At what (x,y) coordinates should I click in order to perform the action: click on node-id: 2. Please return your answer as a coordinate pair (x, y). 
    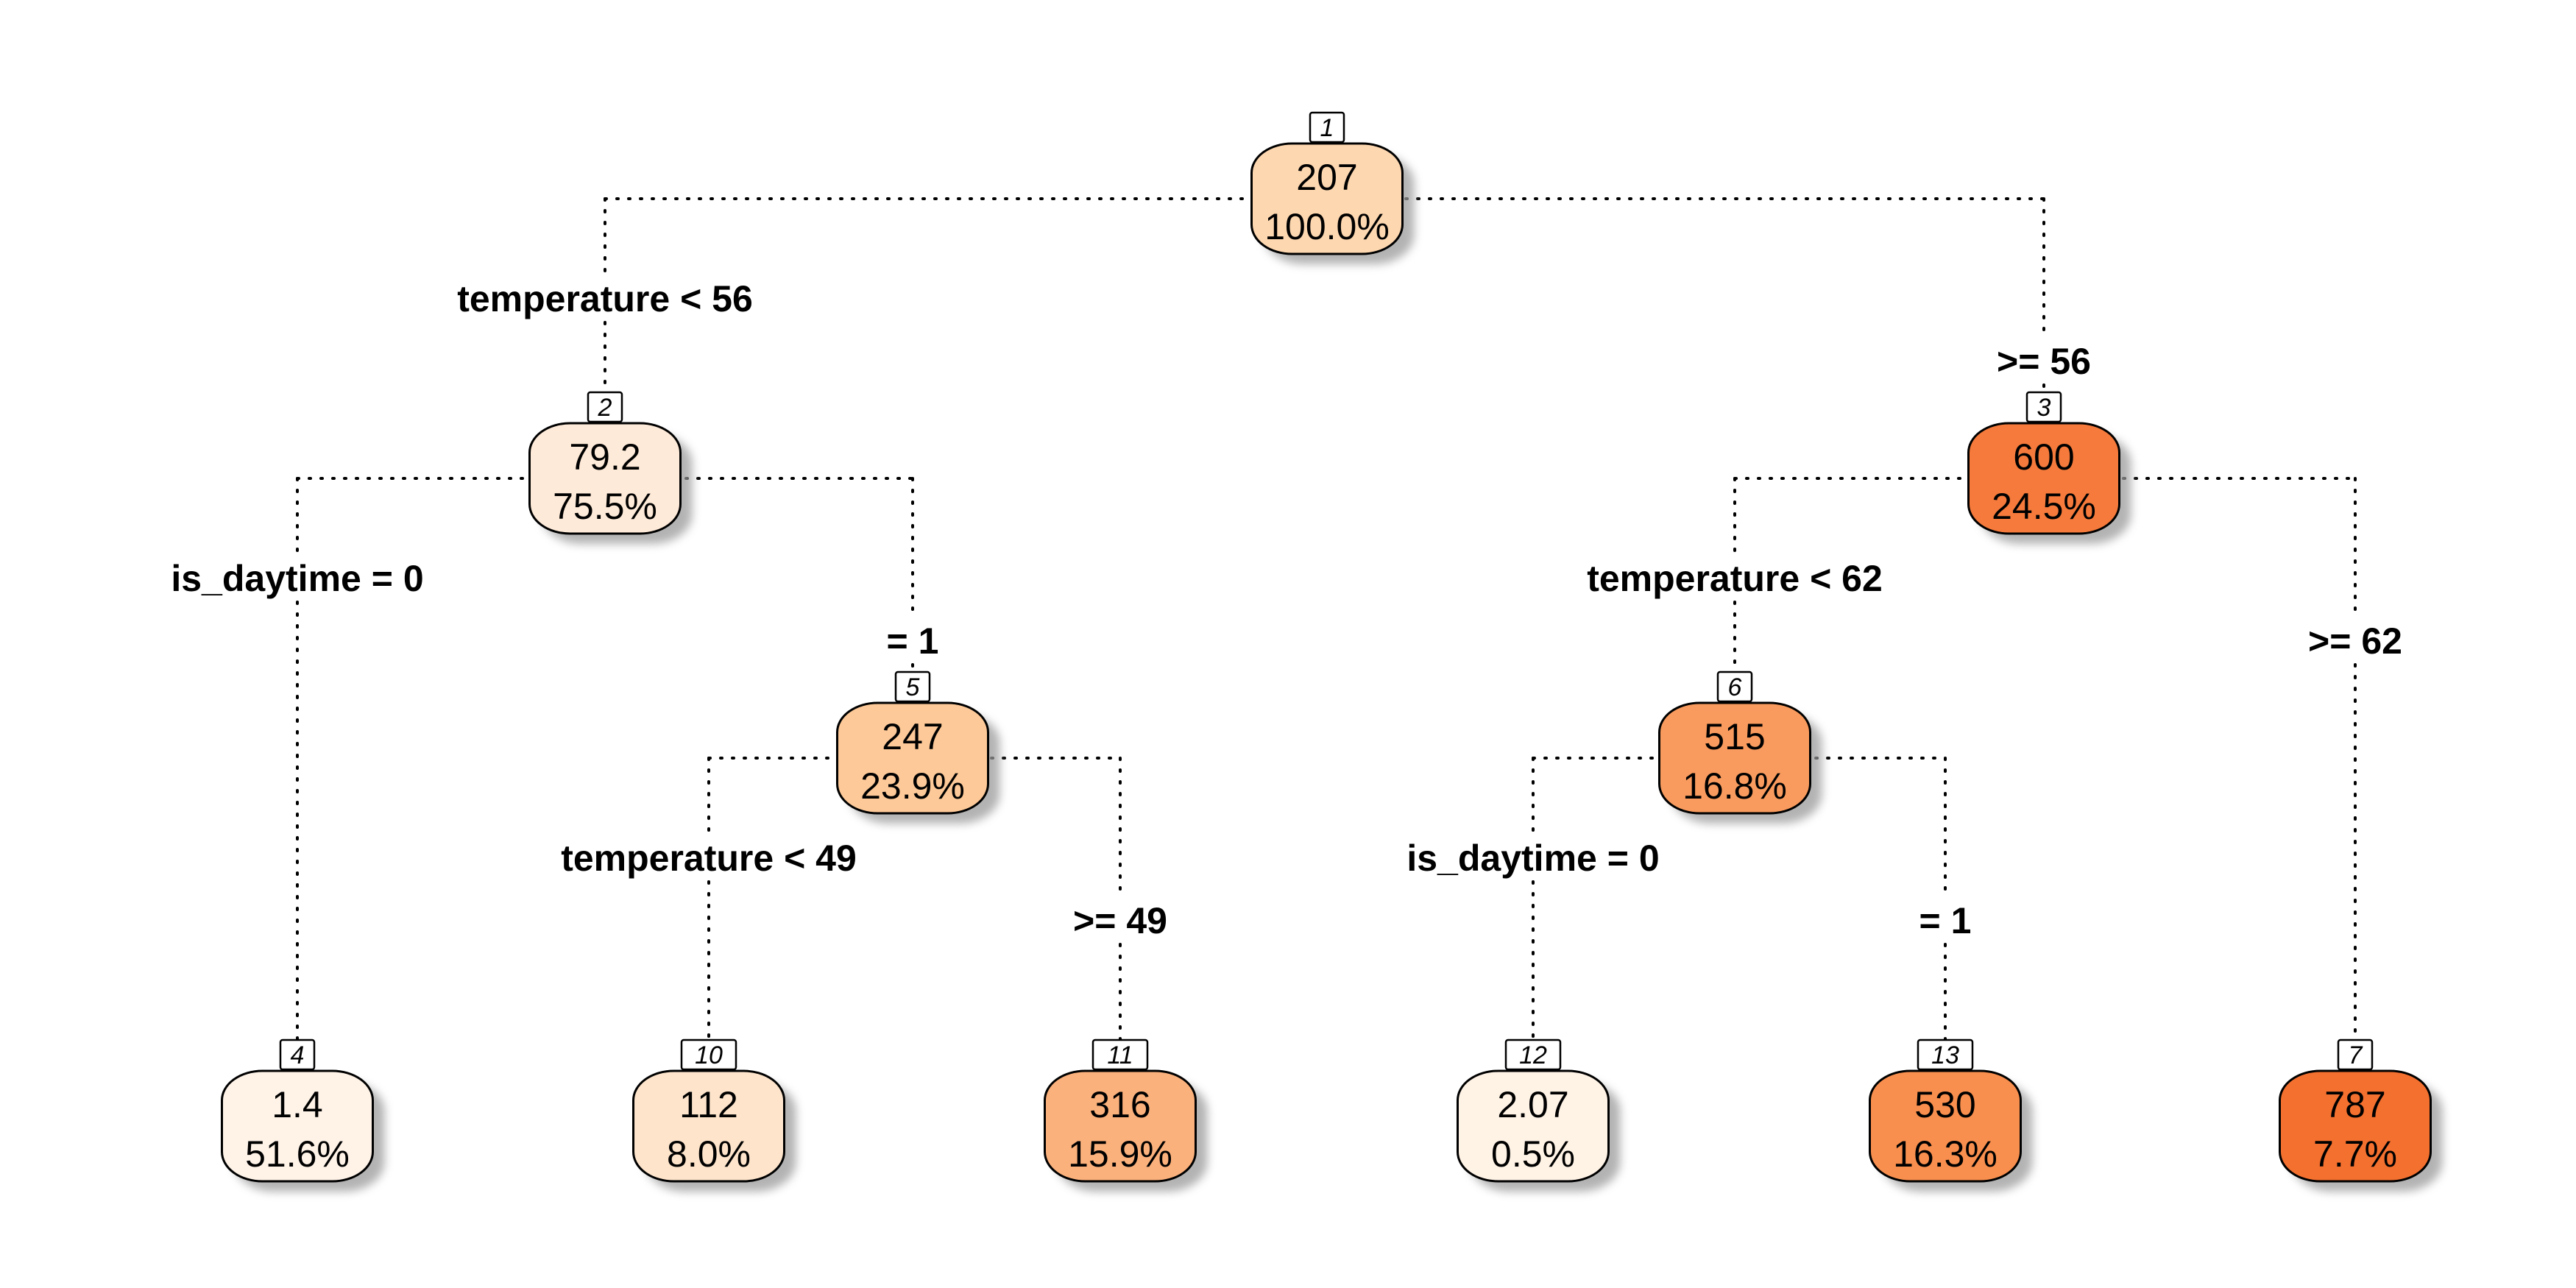
    Looking at the image, I should click on (605, 408).